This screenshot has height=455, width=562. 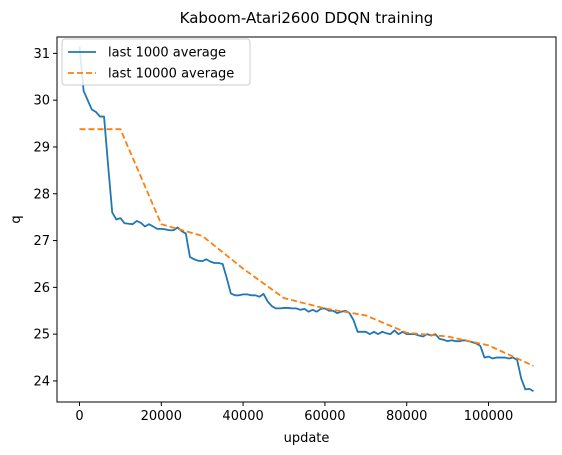 What do you see at coordinates (41, 335) in the screenshot?
I see `y-tick-label: 25` at bounding box center [41, 335].